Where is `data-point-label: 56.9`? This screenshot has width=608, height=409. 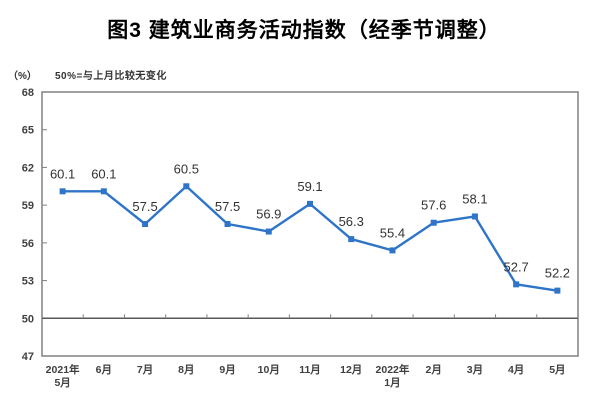 data-point-label: 56.9 is located at coordinates (268, 214).